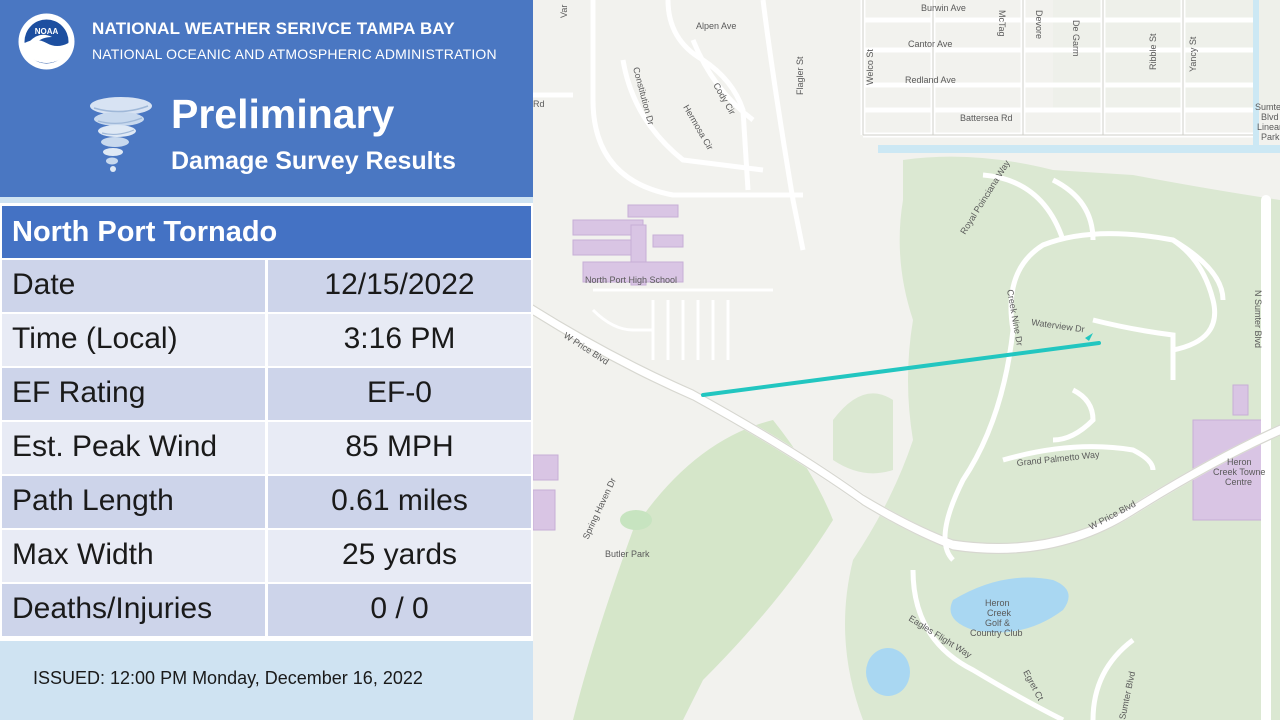  What do you see at coordinates (266, 502) in the screenshot?
I see `table-row: Path Length 0.61 miles` at bounding box center [266, 502].